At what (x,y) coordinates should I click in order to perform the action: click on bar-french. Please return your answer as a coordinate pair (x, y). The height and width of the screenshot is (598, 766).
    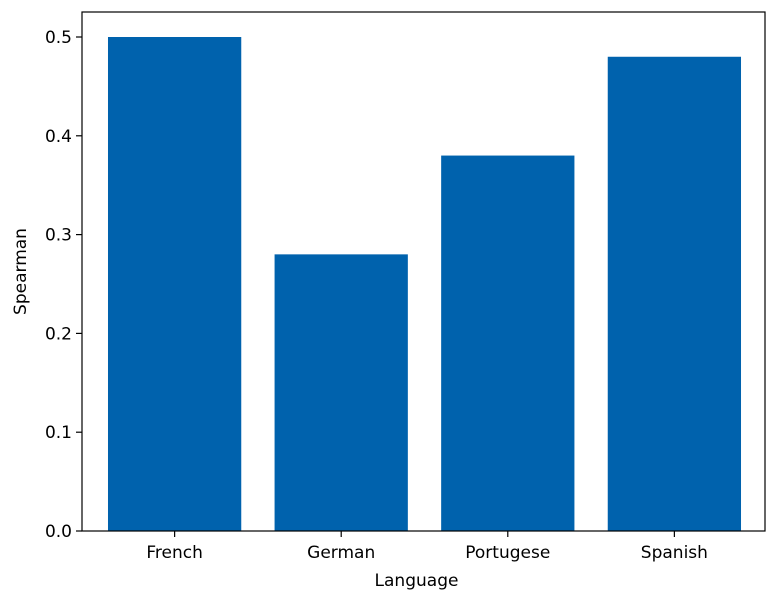
    Looking at the image, I should click on (174, 284).